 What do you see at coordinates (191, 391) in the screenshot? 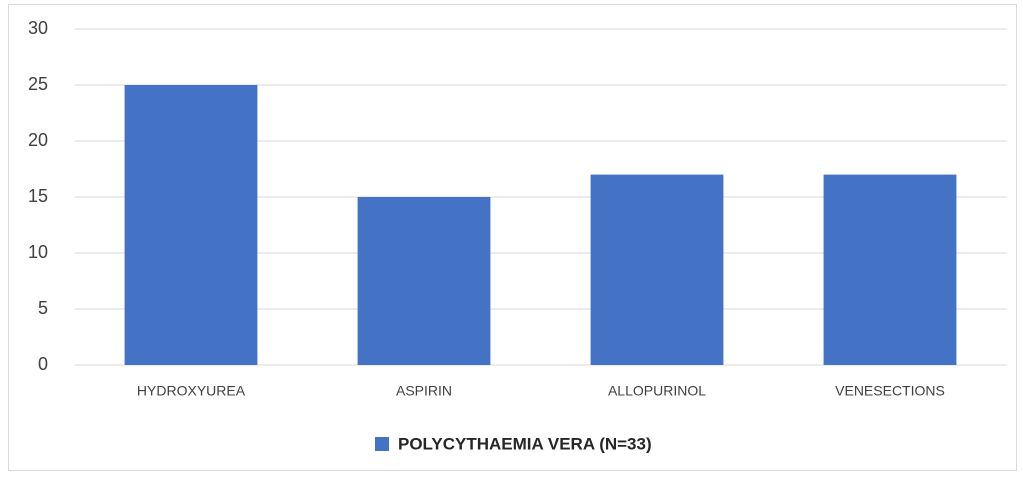
I see `x-tick-label: HYDROXYUREA` at bounding box center [191, 391].